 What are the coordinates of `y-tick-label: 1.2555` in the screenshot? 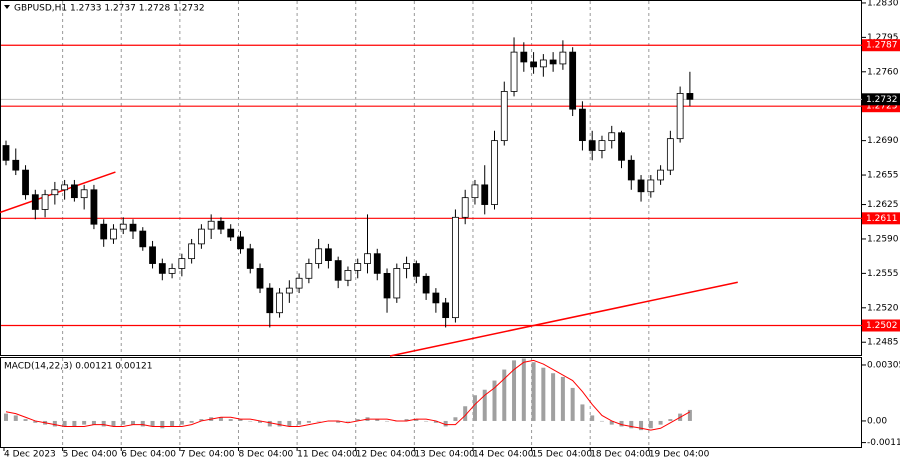 It's located at (883, 274).